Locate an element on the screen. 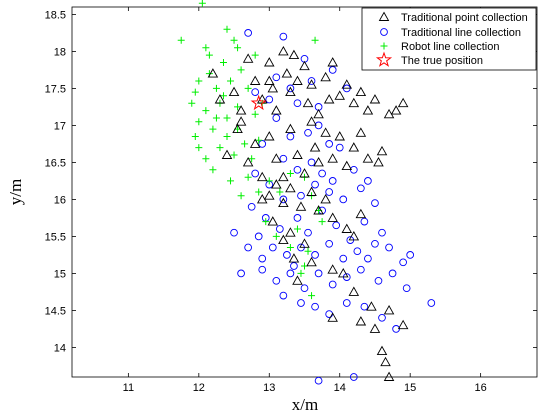  data-point-star is located at coordinates (258, 102).